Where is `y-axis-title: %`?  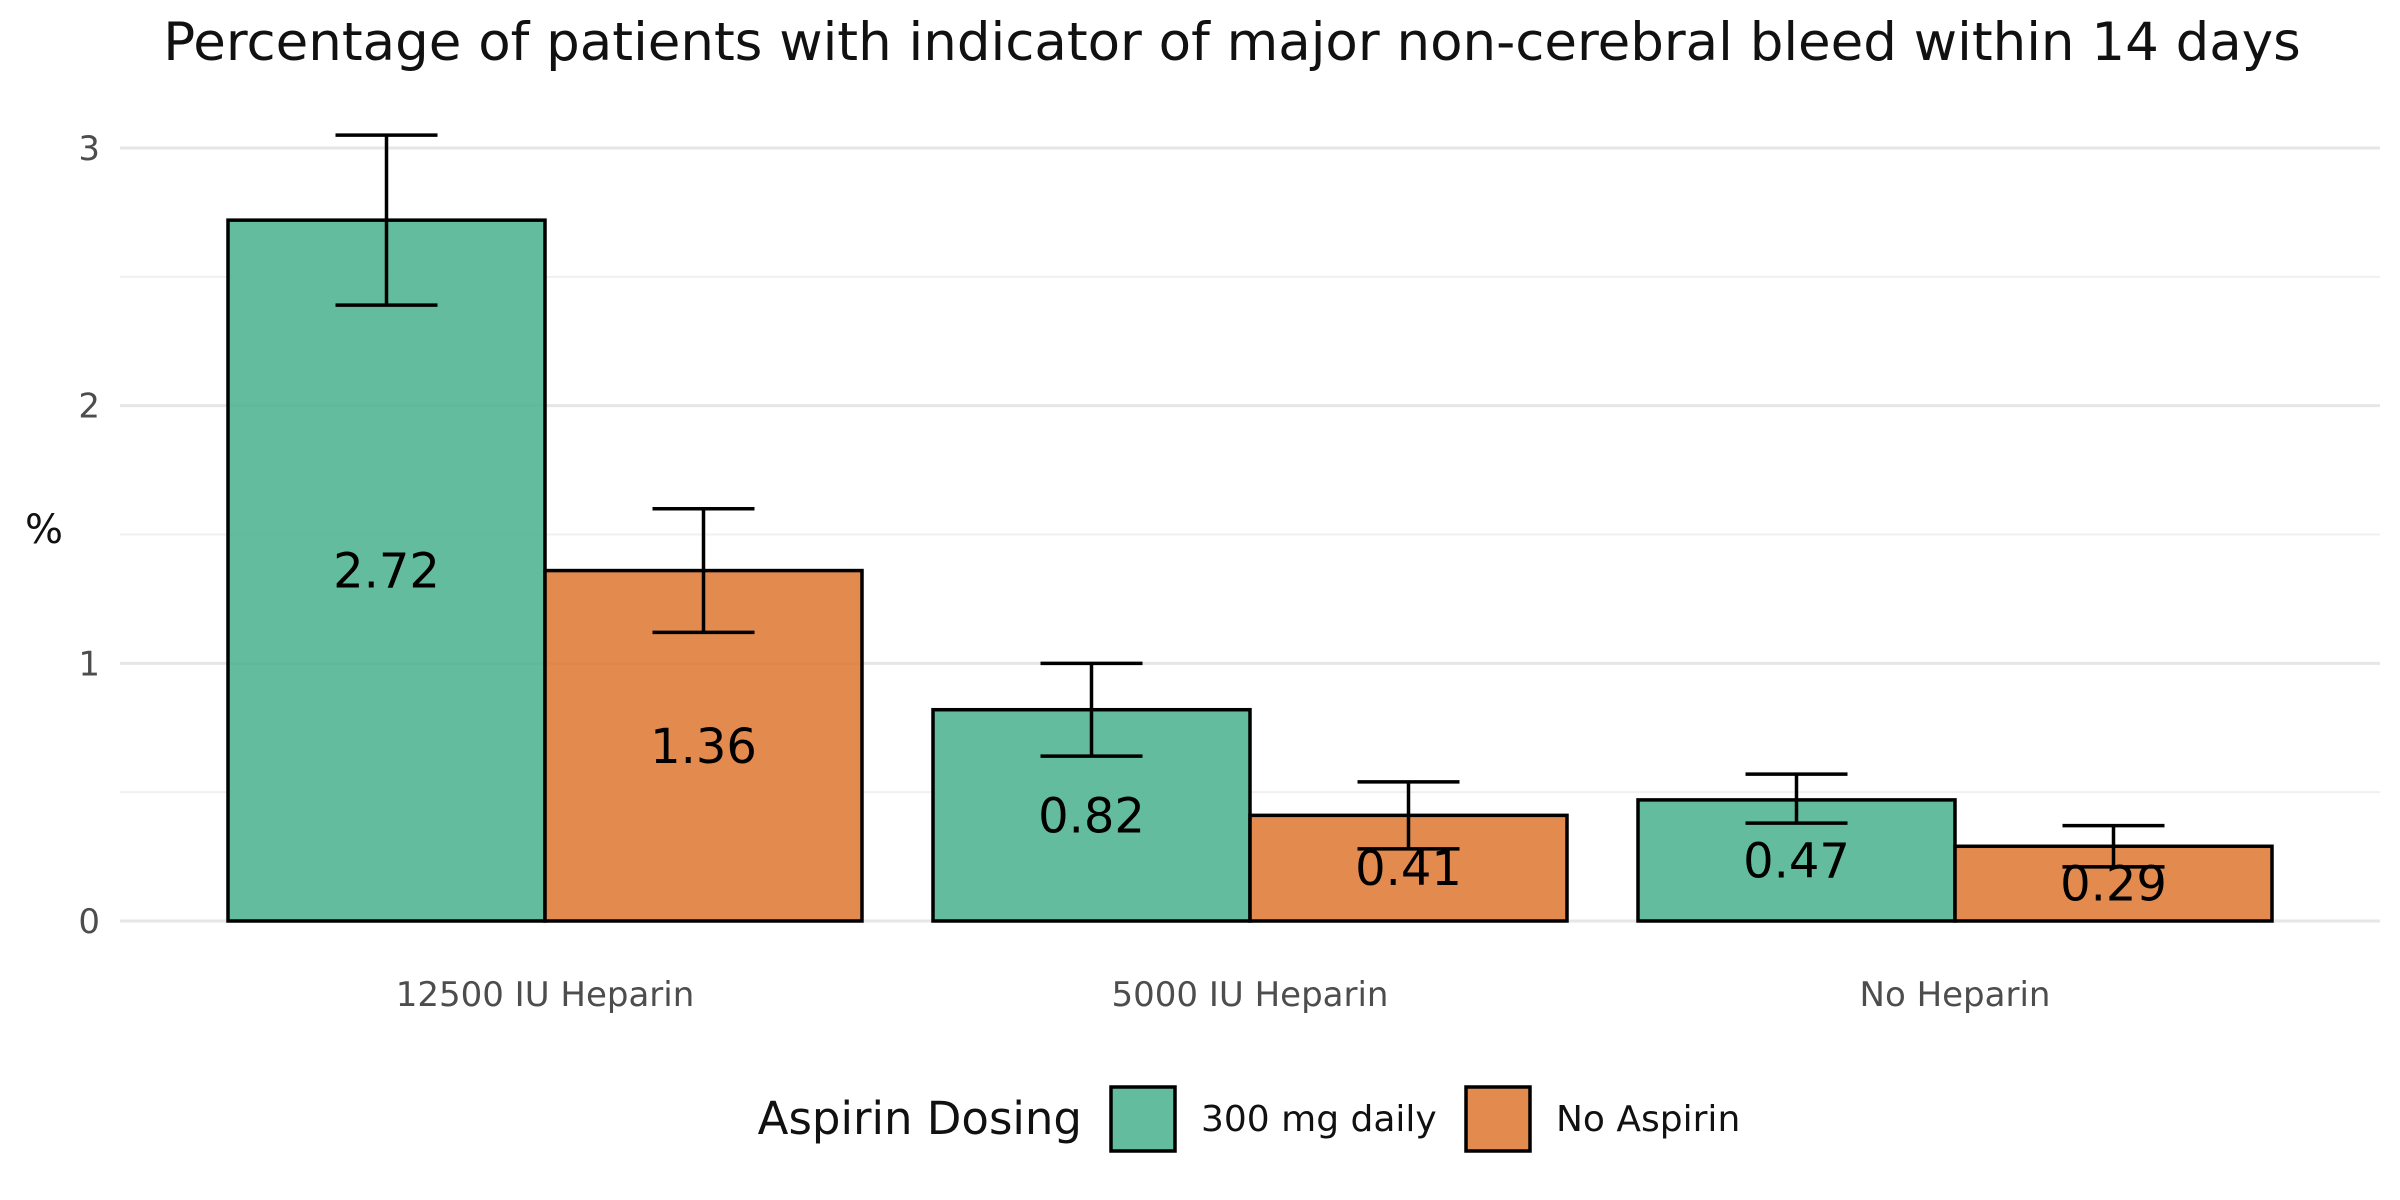
y-axis-title: % is located at coordinates (44, 530).